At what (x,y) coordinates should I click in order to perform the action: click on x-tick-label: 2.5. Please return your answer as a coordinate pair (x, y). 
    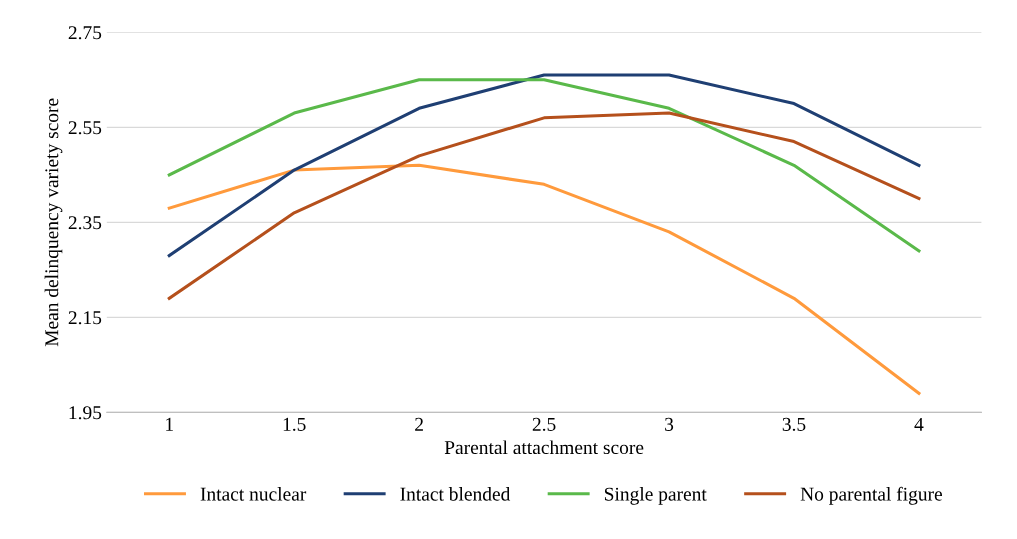
    Looking at the image, I should click on (544, 424).